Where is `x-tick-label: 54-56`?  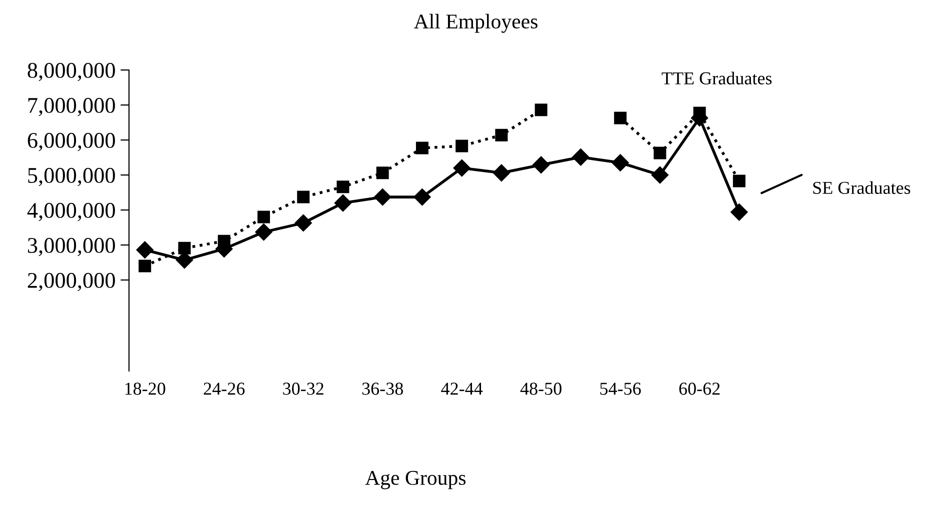
x-tick-label: 54-56 is located at coordinates (620, 388).